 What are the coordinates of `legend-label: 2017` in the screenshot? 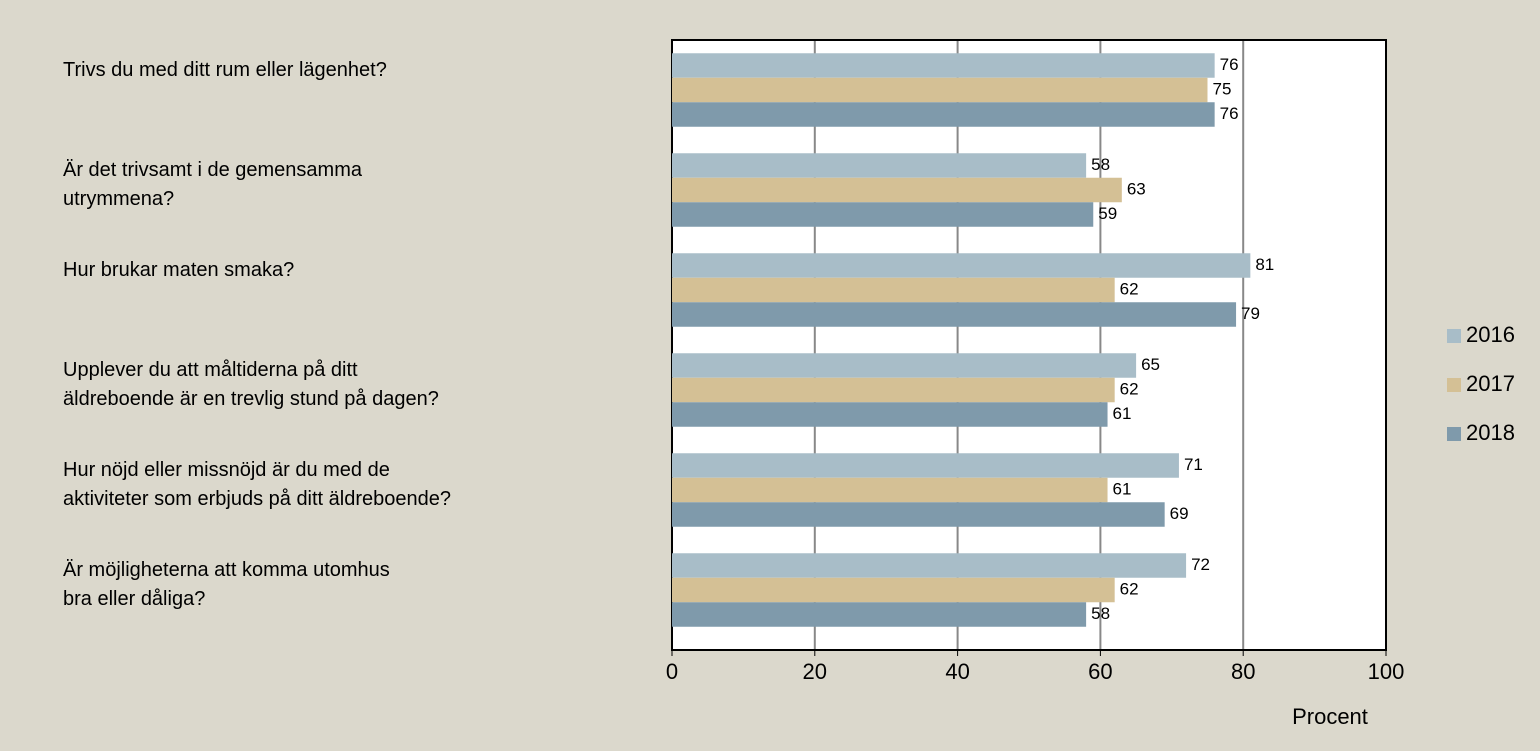 It's located at (1490, 383).